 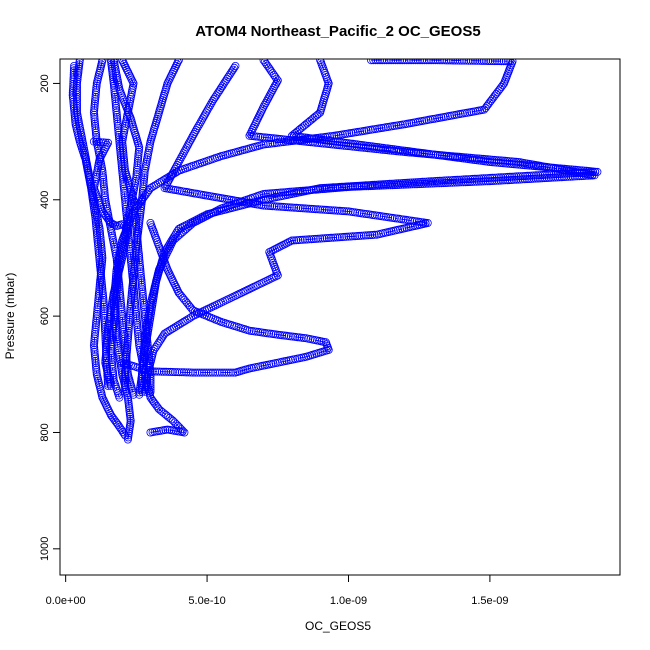 I want to click on chart-title: ATOM4 Northeast_Pacific_2 OC_GEOS5, so click(x=337, y=31).